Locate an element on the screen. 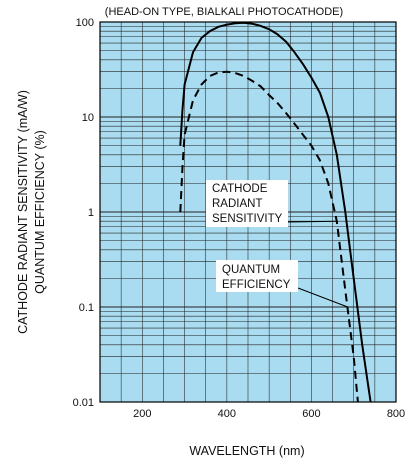  y-tick-label: 0.01 is located at coordinates (83, 403).